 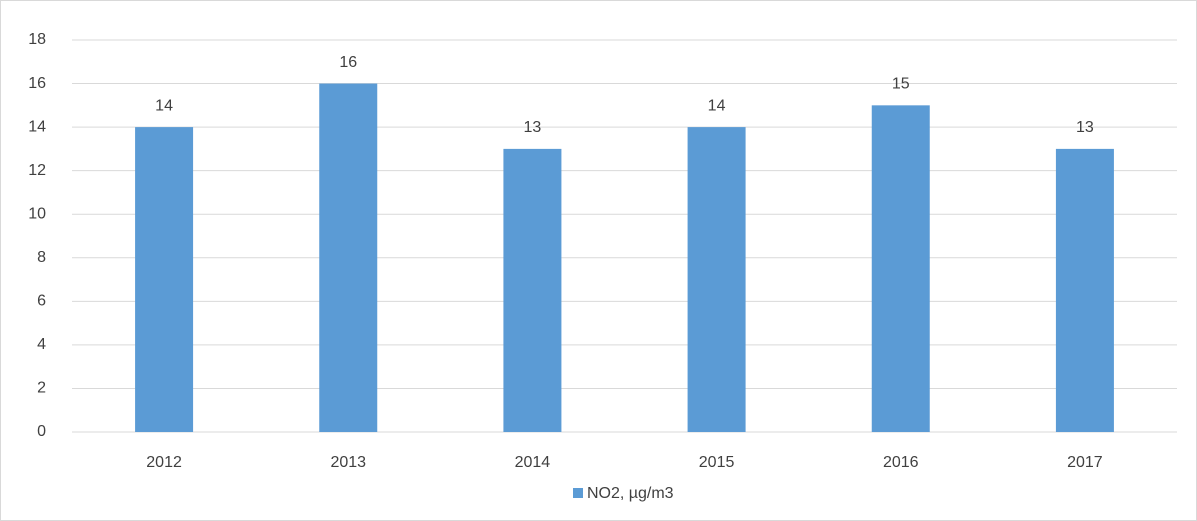 What do you see at coordinates (37, 83) in the screenshot?
I see `y-tick-label: 16` at bounding box center [37, 83].